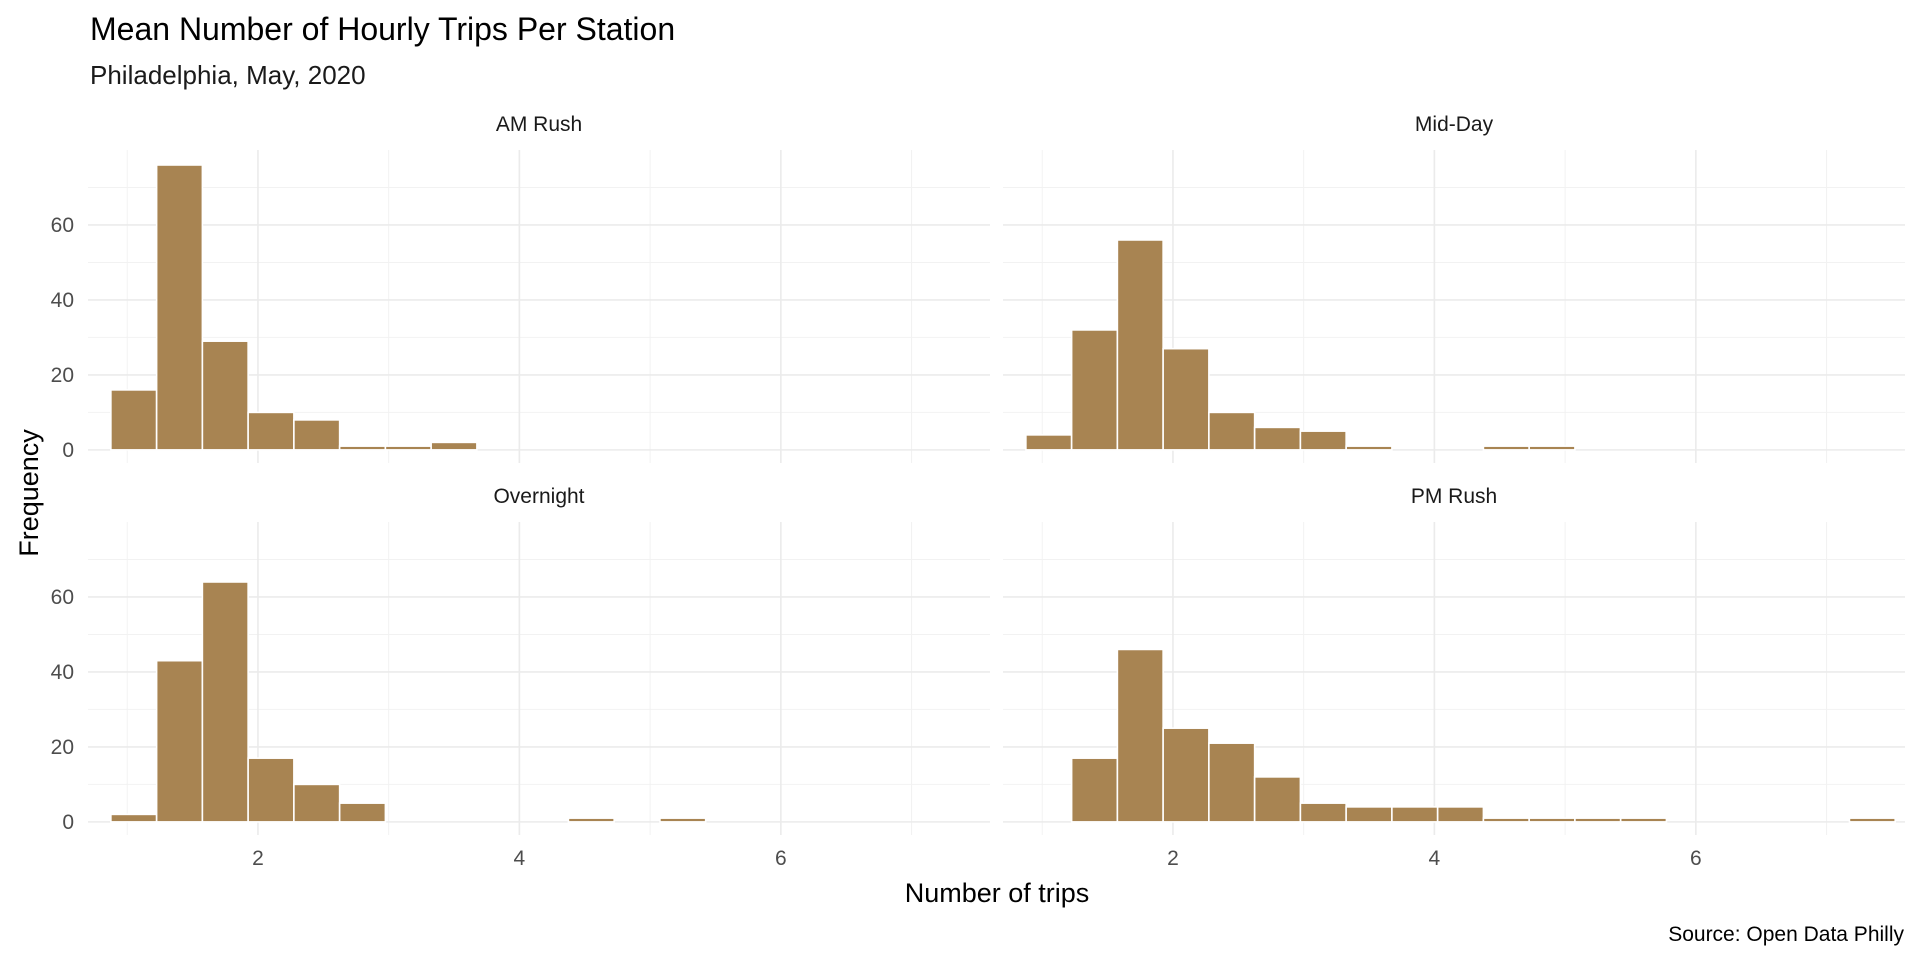 Image resolution: width=1920 pixels, height=960 pixels. I want to click on strip-label-pm-rush: PM Rush, so click(1454, 496).